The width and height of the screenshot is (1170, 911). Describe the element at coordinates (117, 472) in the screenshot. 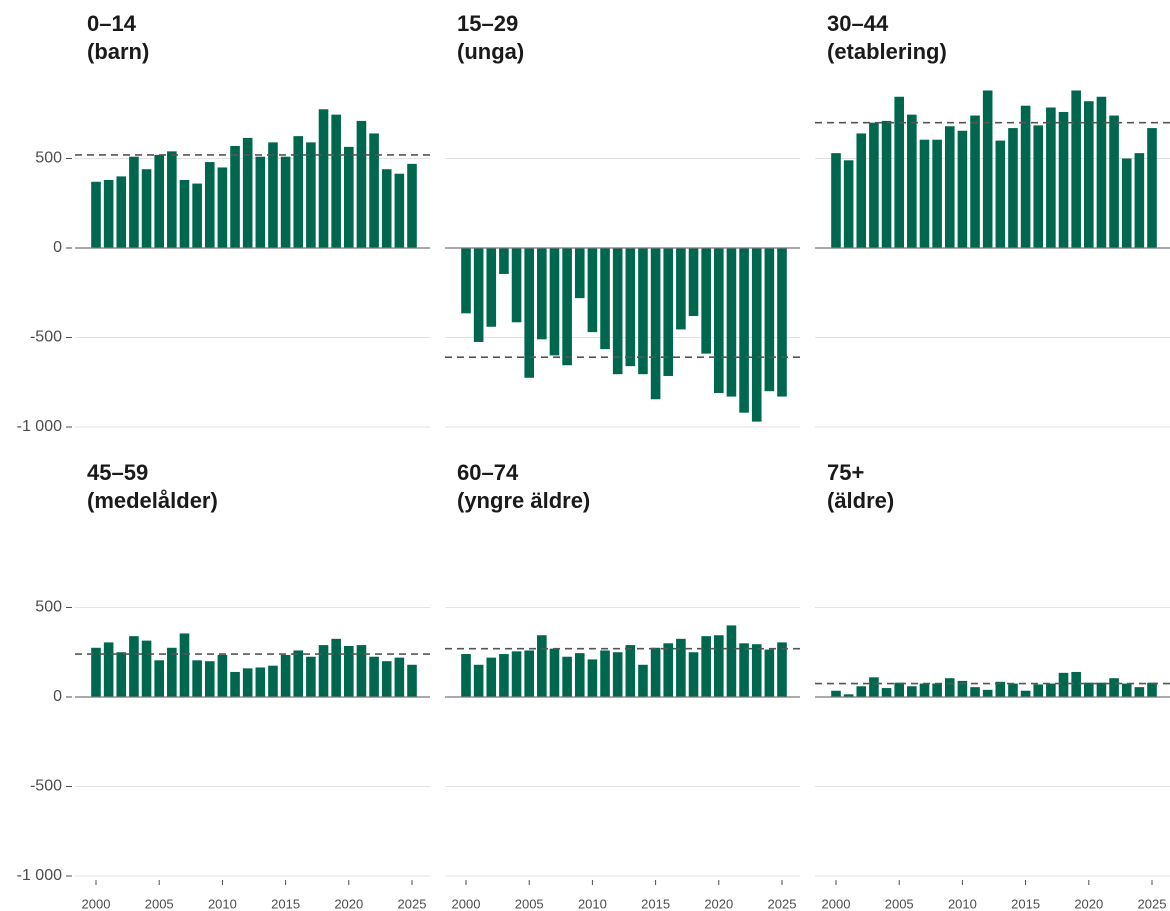

I see `panel-title: 45–59` at that location.